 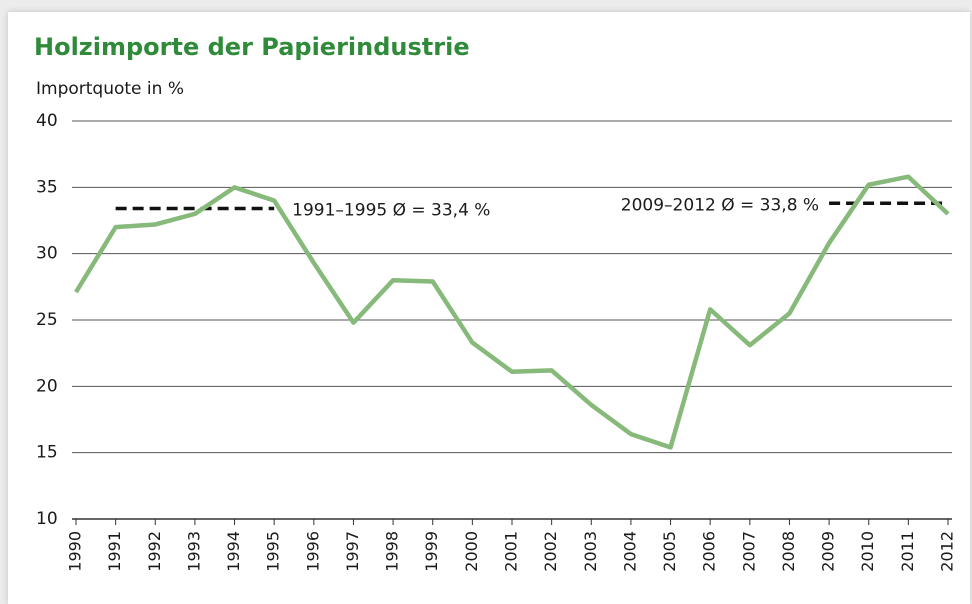 I want to click on x-tick-label: 2002, so click(x=550, y=551).